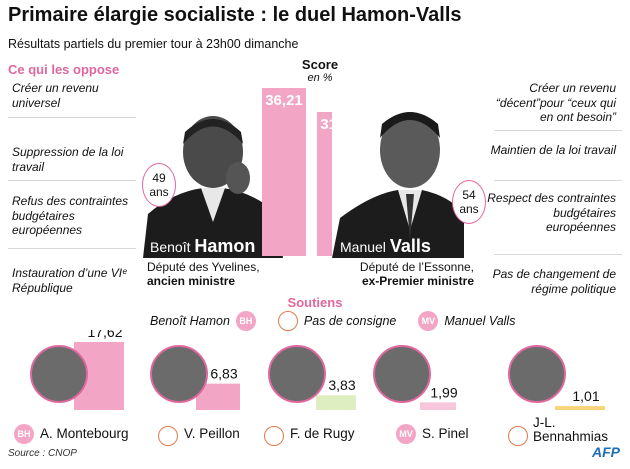 This screenshot has width=630, height=469. What do you see at coordinates (469, 195) in the screenshot?
I see `valls-age: 54` at bounding box center [469, 195].